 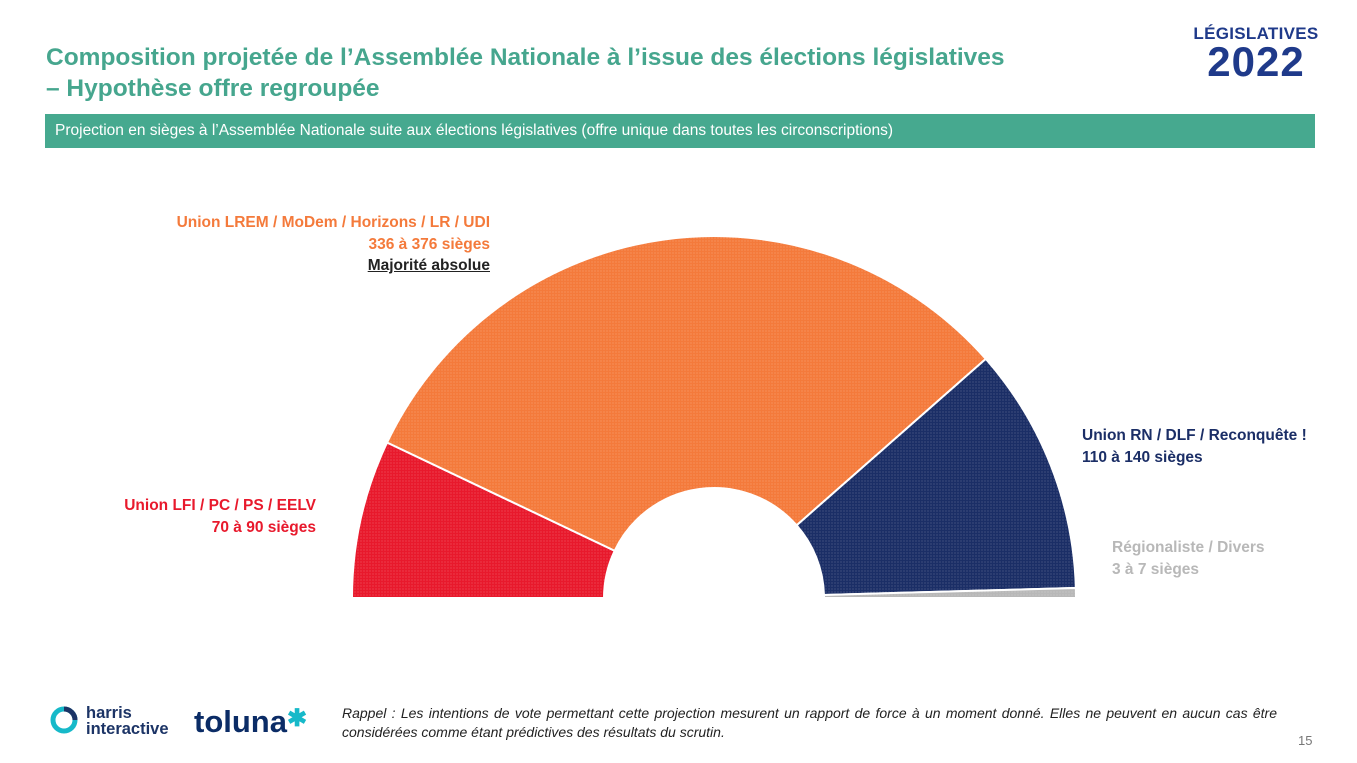 I want to click on label-lfi-name: Union LFI / PC / PS / EELV, so click(x=220, y=505).